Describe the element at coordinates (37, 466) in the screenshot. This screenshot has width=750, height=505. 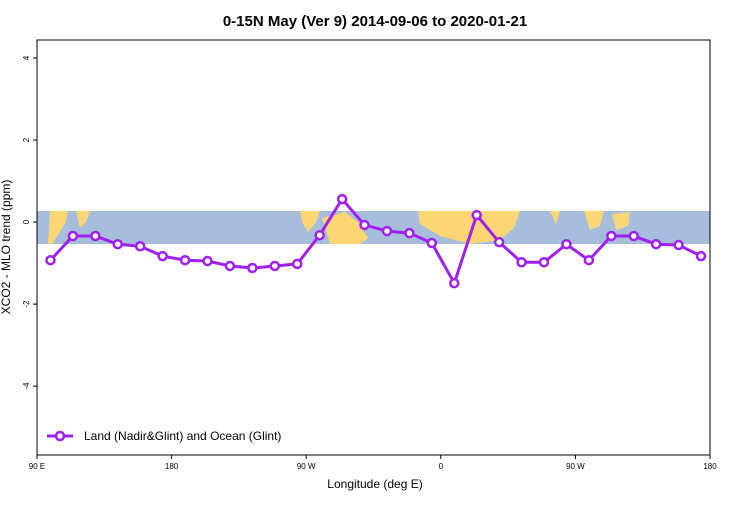
I see `x-tick-label: 90 E` at that location.